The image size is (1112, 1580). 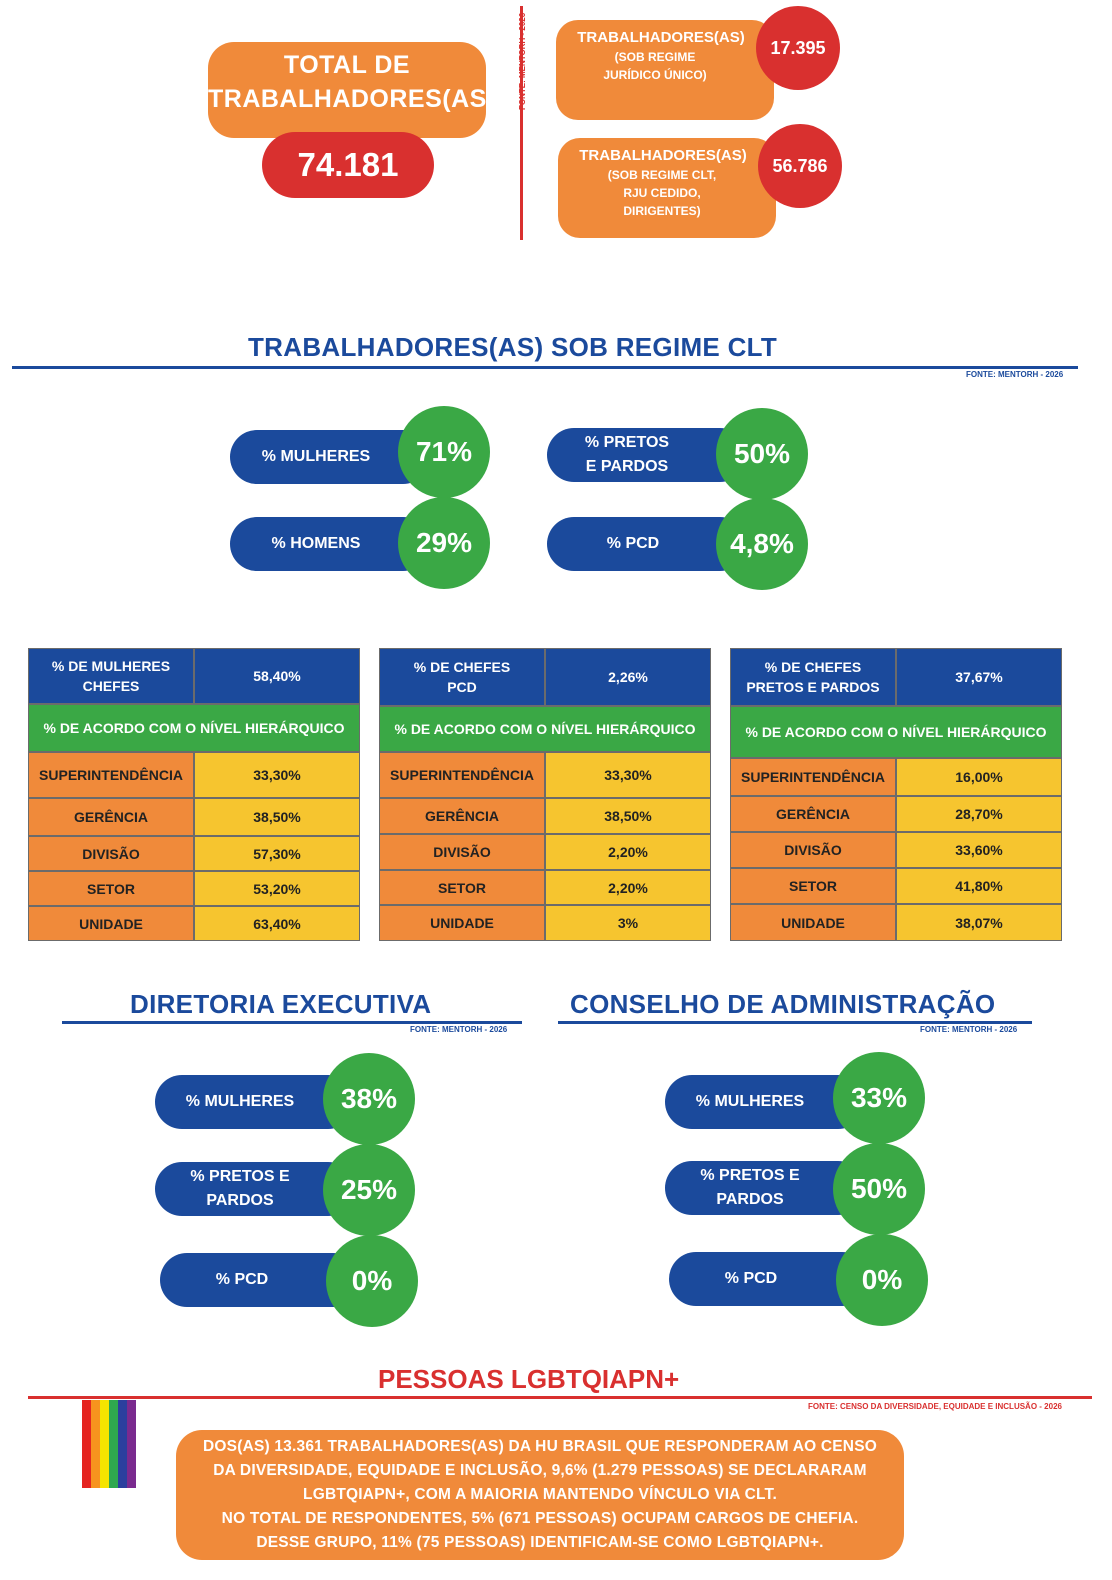 I want to click on vertical-divider, so click(x=521, y=123).